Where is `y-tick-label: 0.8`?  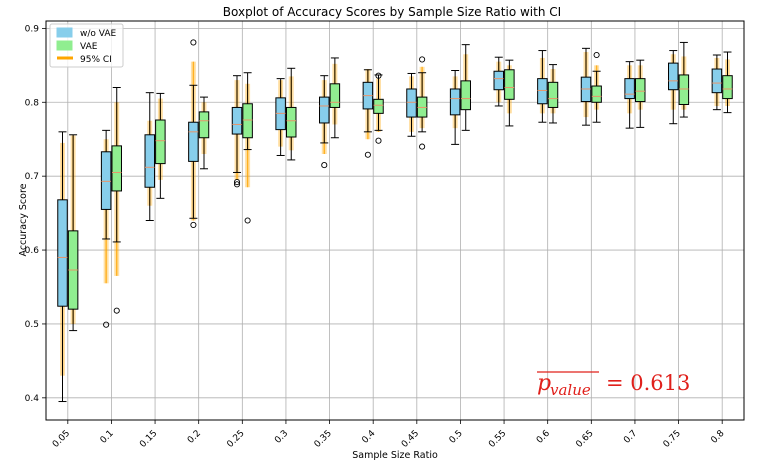
y-tick-label: 0.8 is located at coordinates (32, 103).